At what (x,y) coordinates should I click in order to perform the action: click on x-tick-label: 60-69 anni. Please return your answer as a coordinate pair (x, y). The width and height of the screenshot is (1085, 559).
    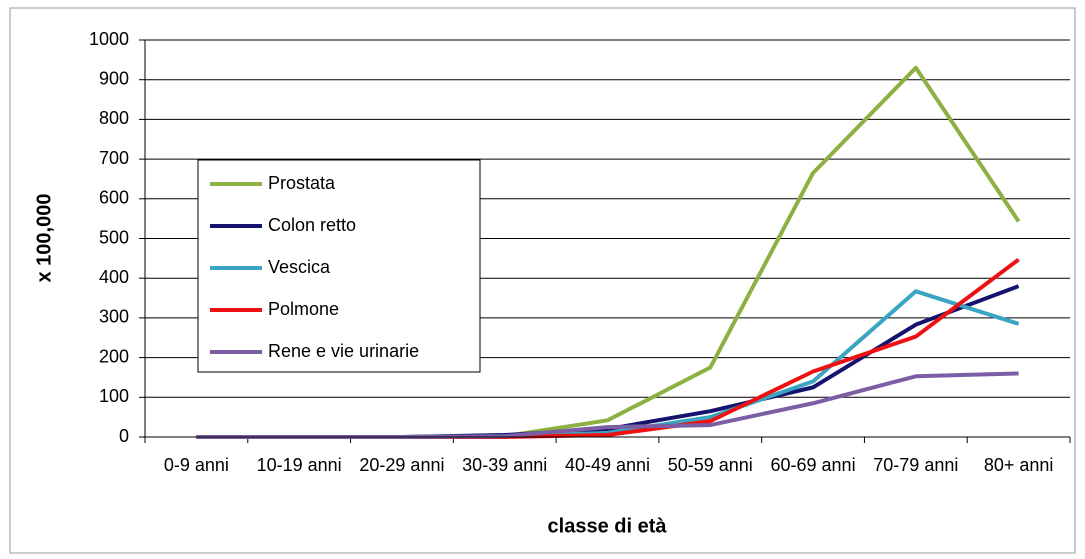
    Looking at the image, I should click on (813, 465).